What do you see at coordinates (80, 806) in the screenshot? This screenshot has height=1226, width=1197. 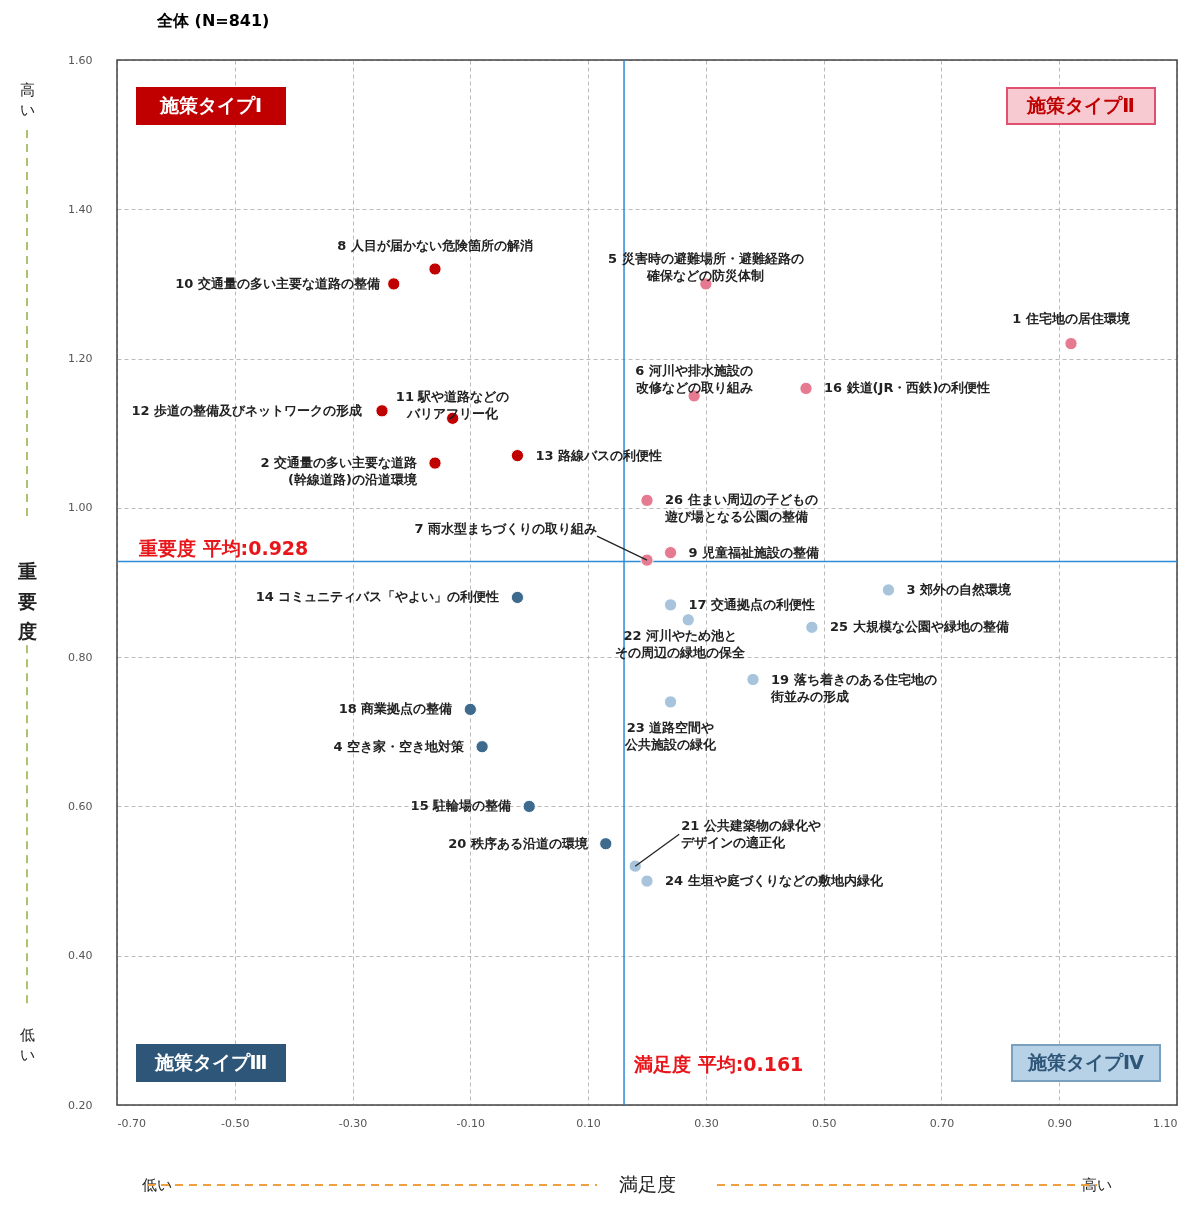 I see `y-tick-label: 0.60` at bounding box center [80, 806].